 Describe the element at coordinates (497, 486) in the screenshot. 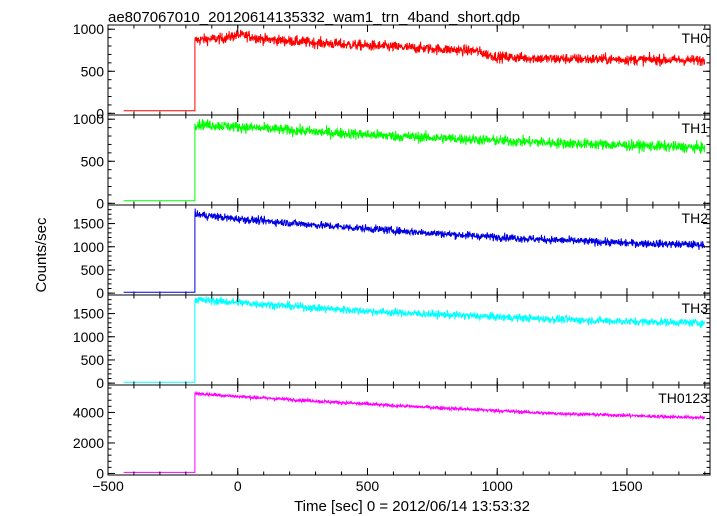

I see `x-tick-label: 1000` at that location.